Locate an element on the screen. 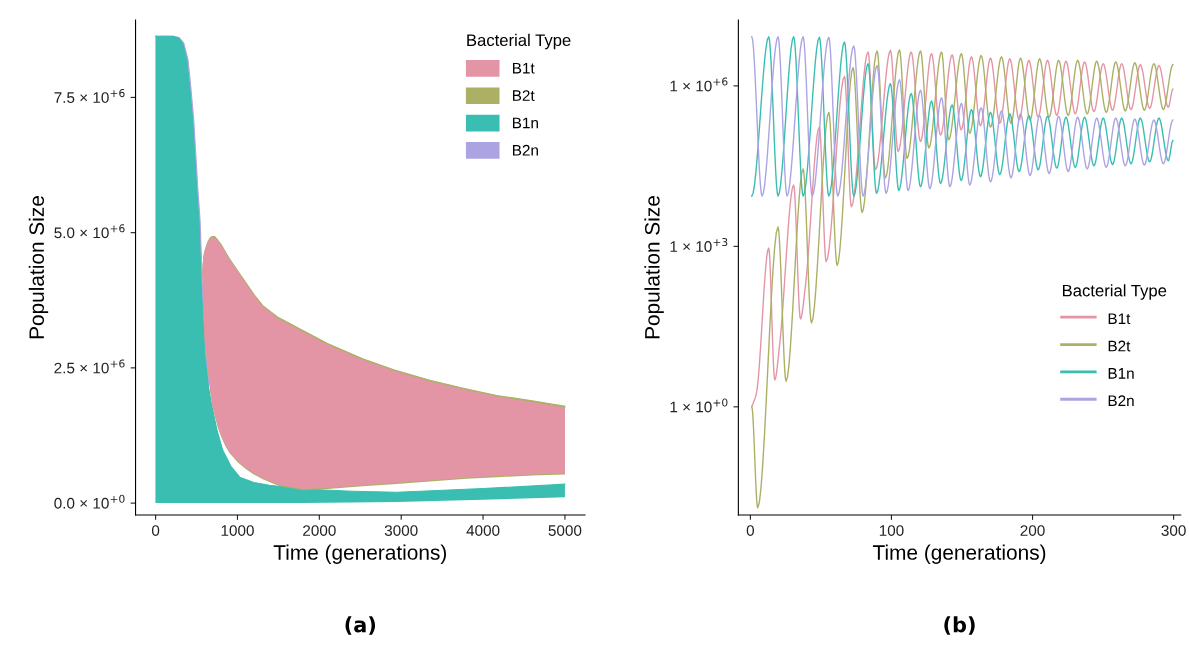 The height and width of the screenshot is (647, 1189). y-tick-label: 1 × 10$^{+0}$ is located at coordinates (699, 405).